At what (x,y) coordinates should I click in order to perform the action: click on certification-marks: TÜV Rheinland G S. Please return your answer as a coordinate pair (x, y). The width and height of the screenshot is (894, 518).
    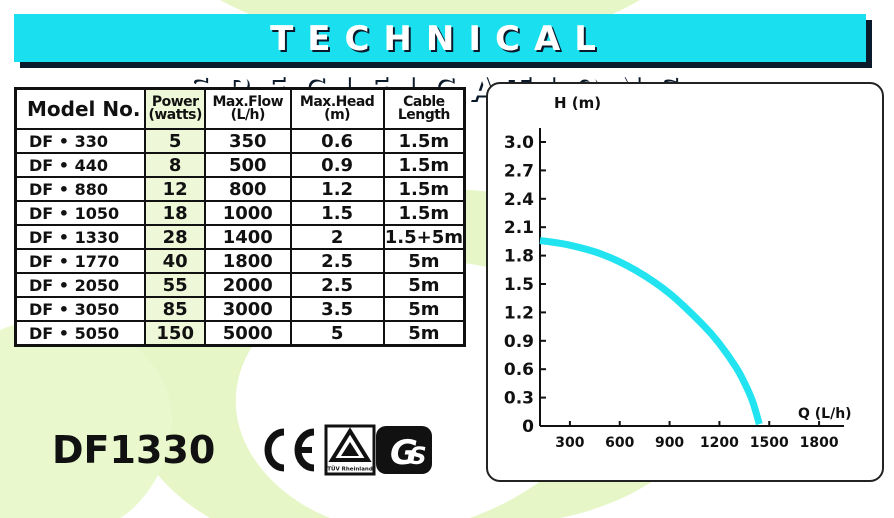
    Looking at the image, I should click on (348, 450).